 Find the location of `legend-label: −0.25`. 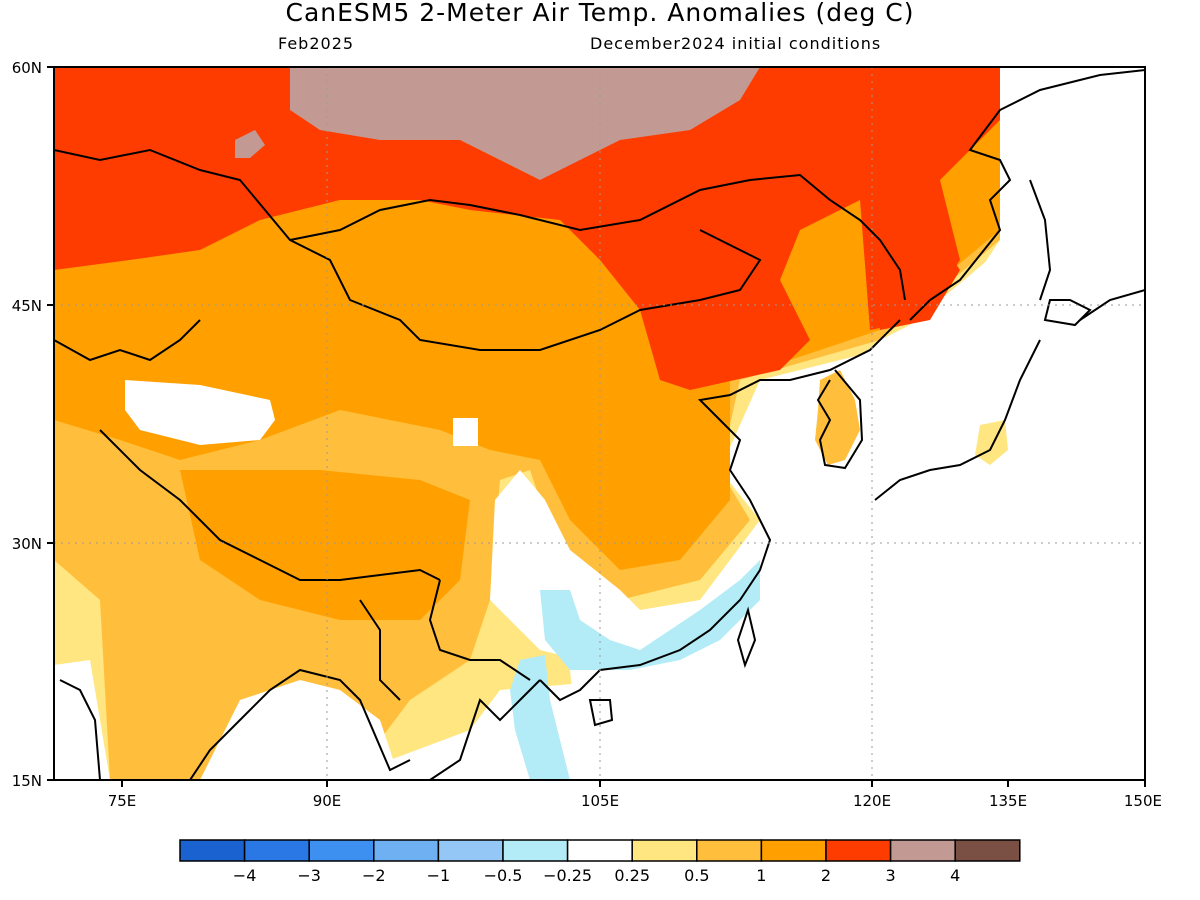

legend-label: −0.25 is located at coordinates (567, 875).